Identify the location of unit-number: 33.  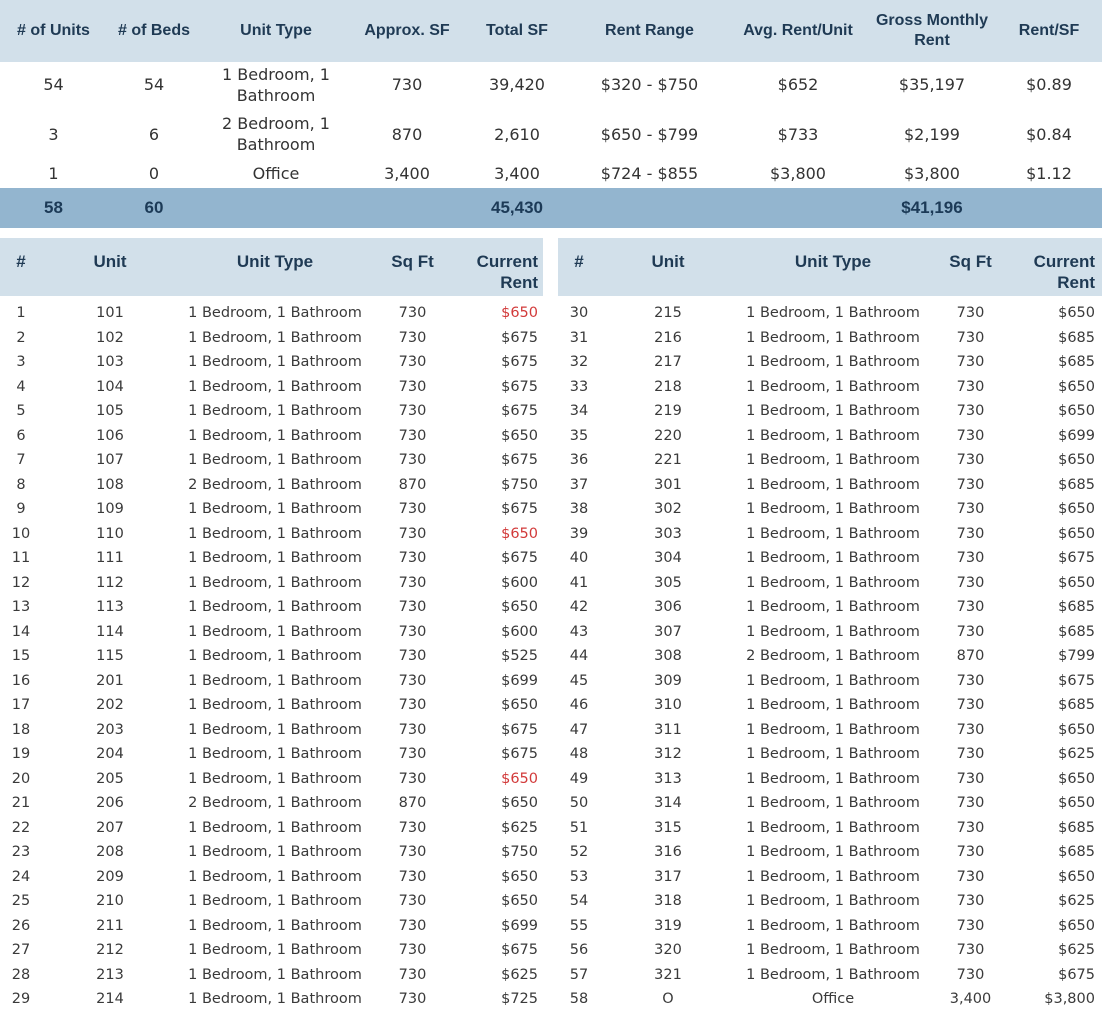
(579, 386).